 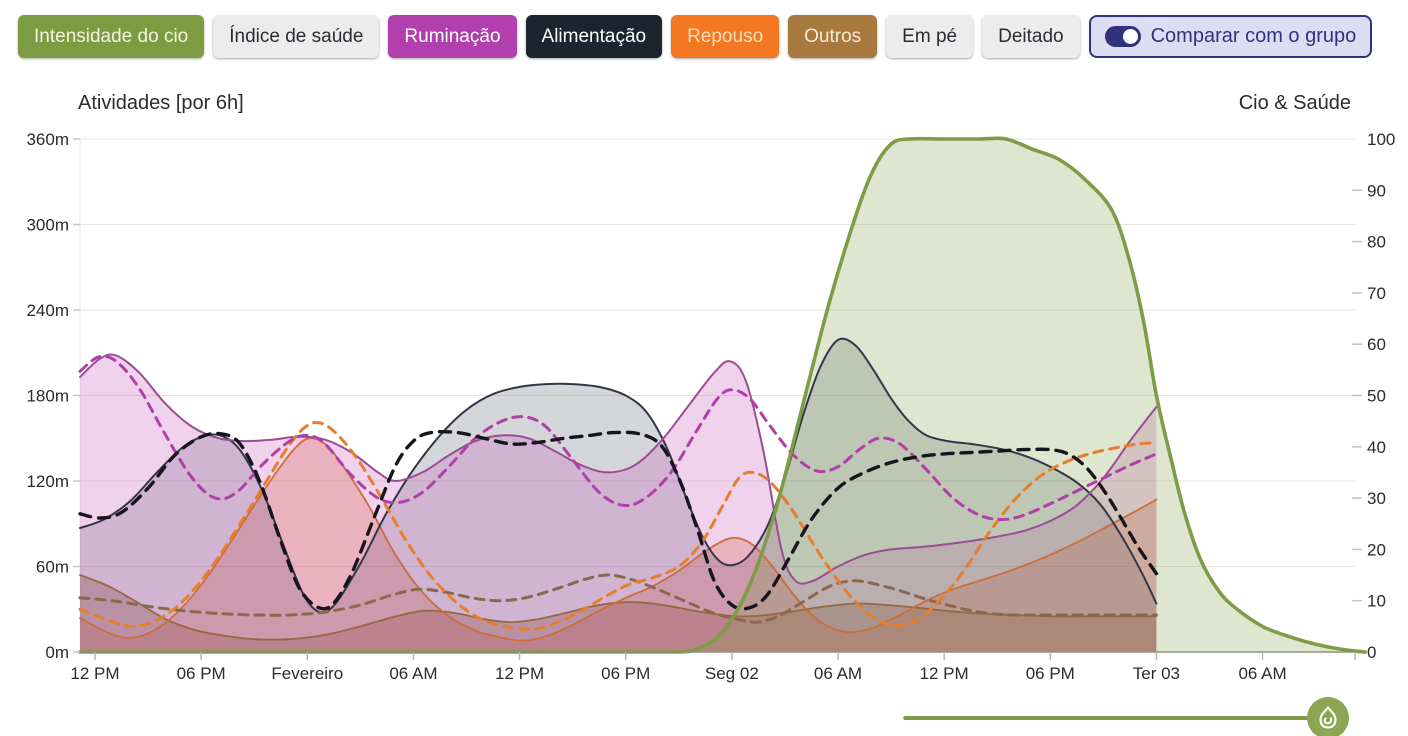 What do you see at coordinates (1376, 601) in the screenshot?
I see `svg-text: 10` at bounding box center [1376, 601].